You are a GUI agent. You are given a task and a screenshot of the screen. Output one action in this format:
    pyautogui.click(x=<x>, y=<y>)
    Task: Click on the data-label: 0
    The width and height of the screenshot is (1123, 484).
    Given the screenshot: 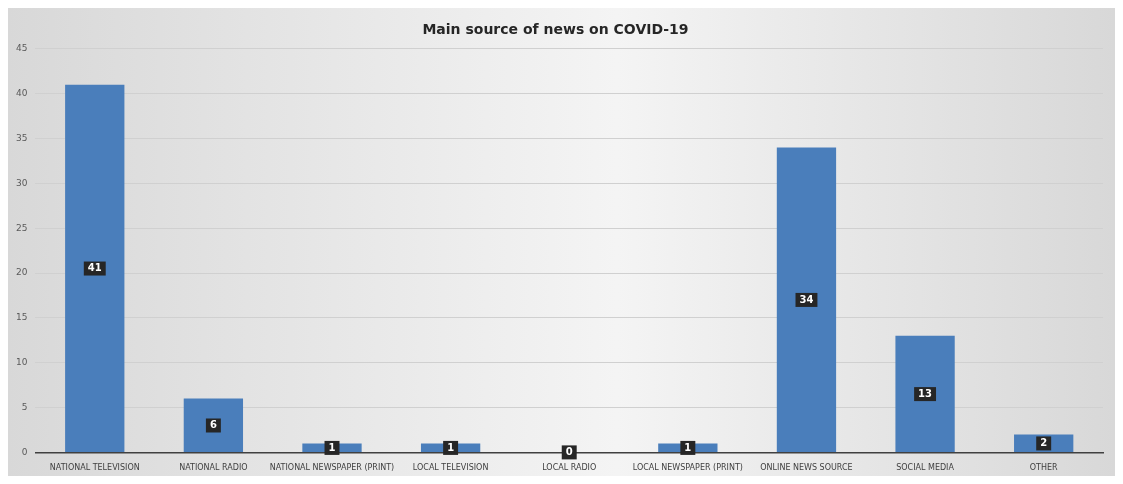 What is the action you would take?
    pyautogui.click(x=569, y=451)
    